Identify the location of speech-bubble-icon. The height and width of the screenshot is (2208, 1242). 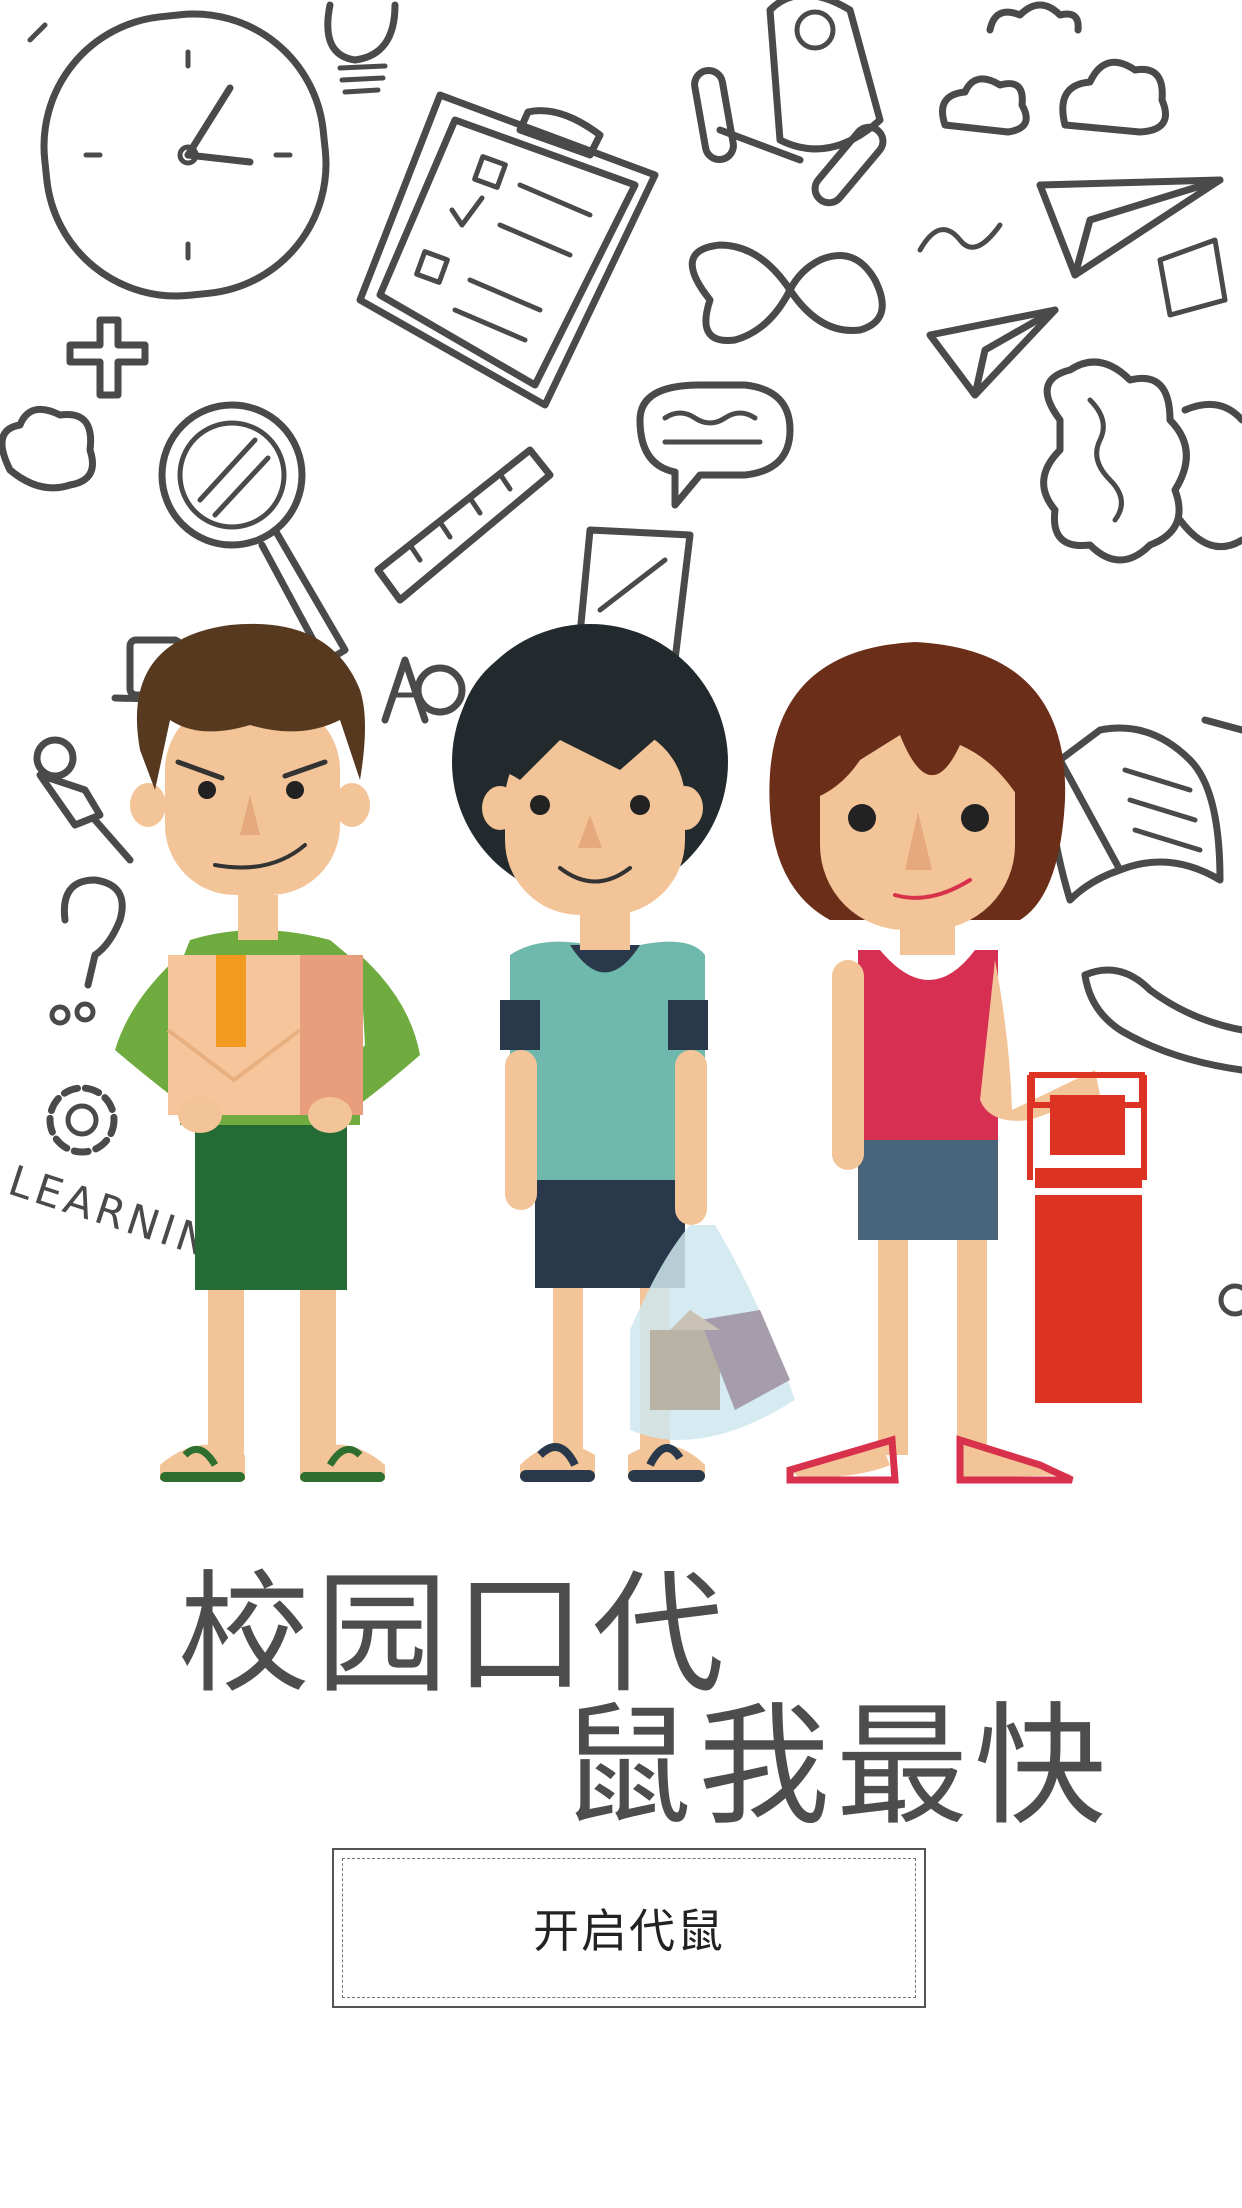
(715, 445).